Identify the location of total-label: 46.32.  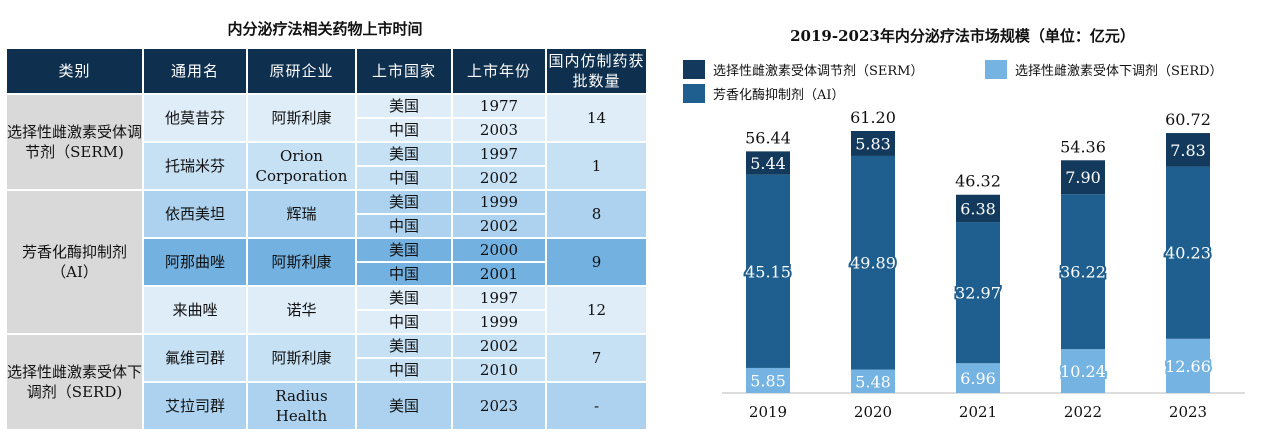
(978, 181).